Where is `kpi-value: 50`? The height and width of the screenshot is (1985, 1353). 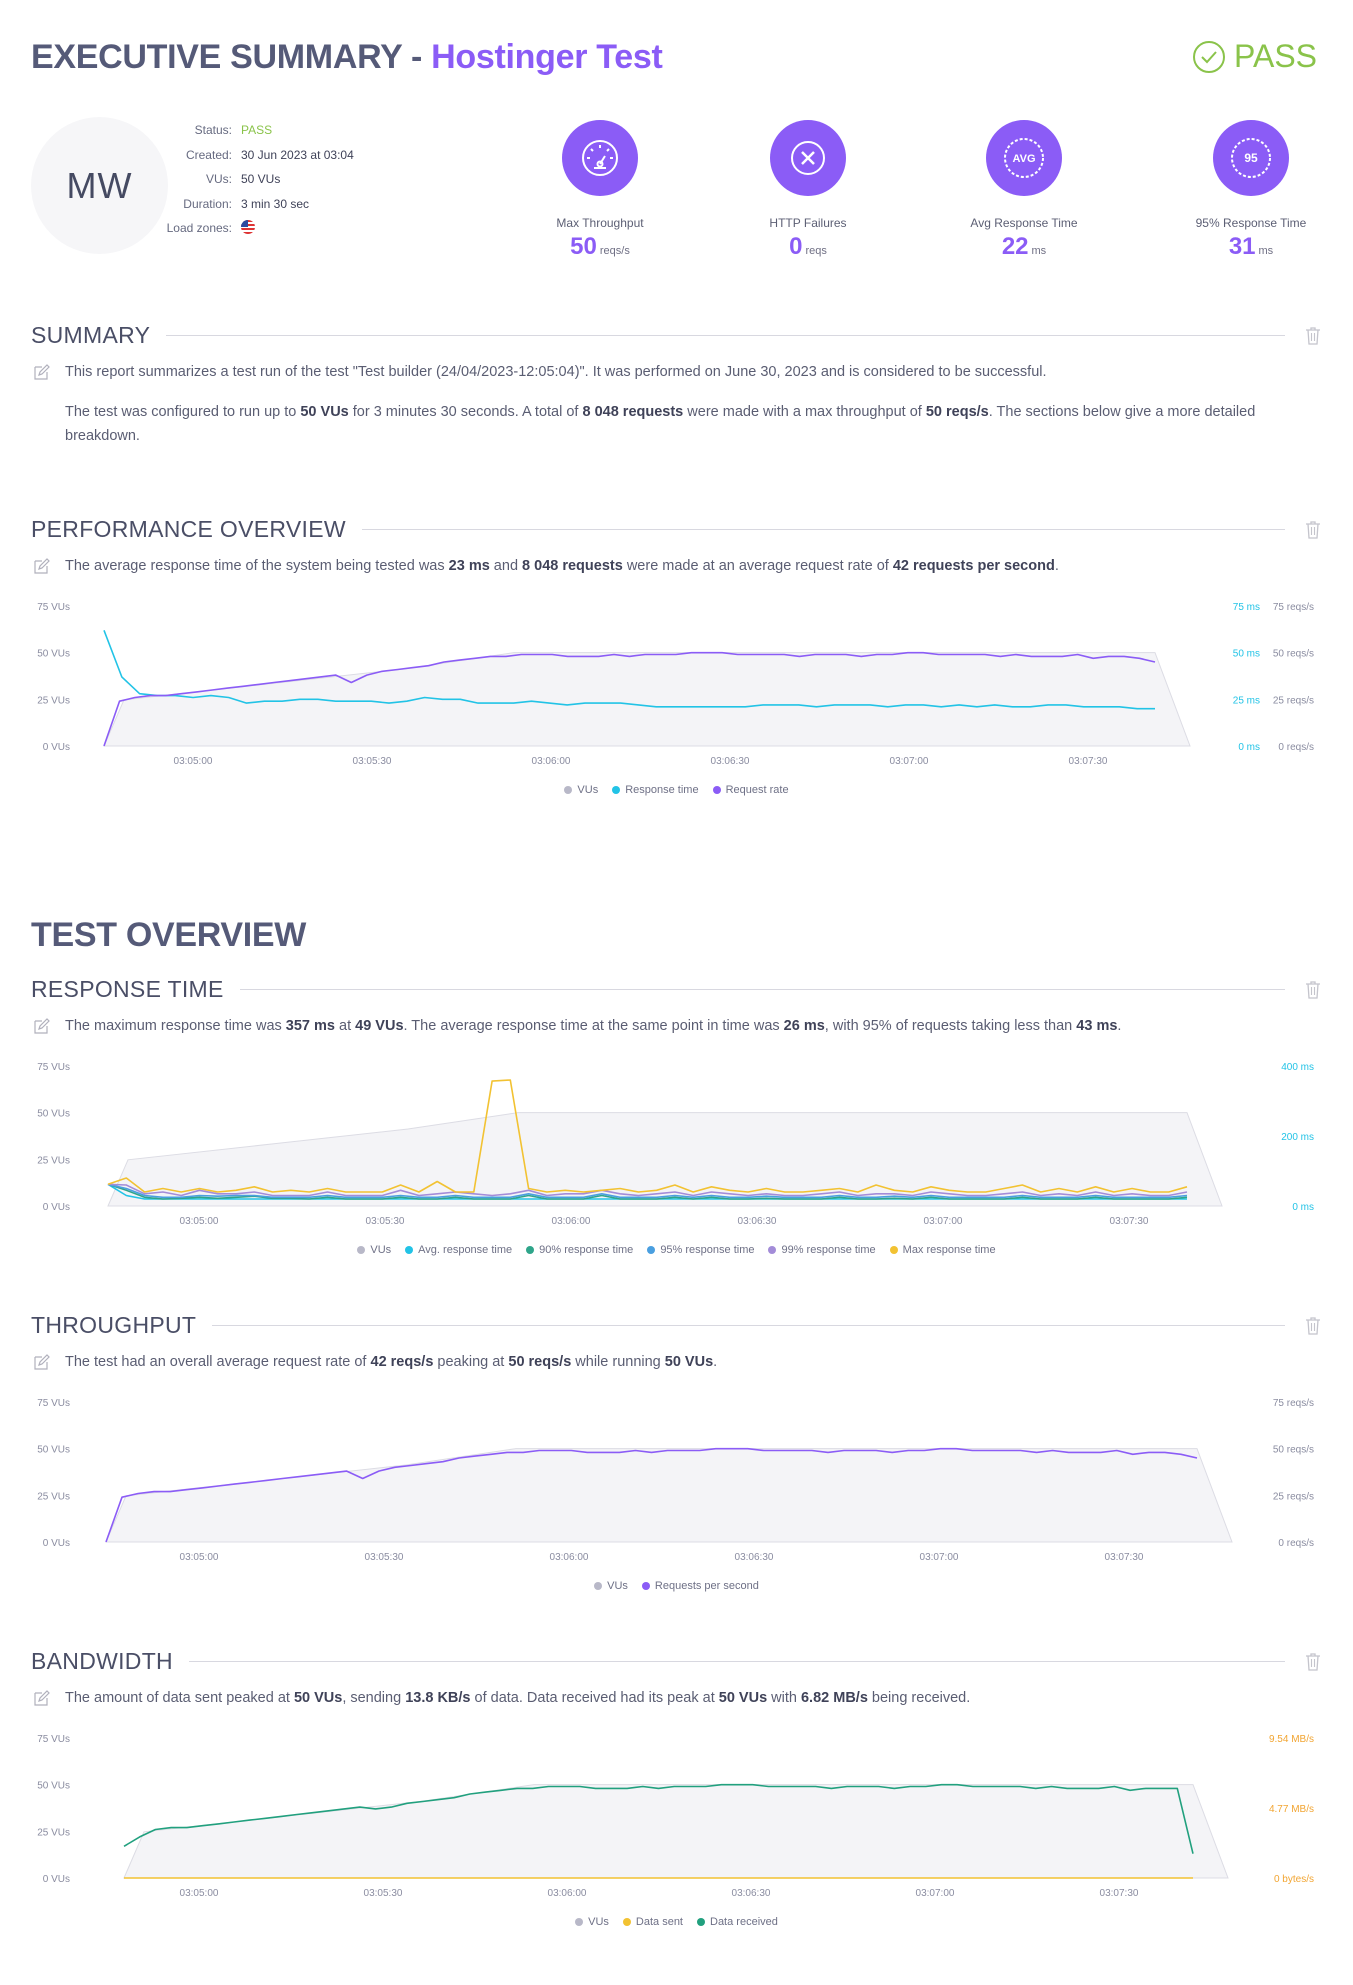 kpi-value: 50 is located at coordinates (583, 246).